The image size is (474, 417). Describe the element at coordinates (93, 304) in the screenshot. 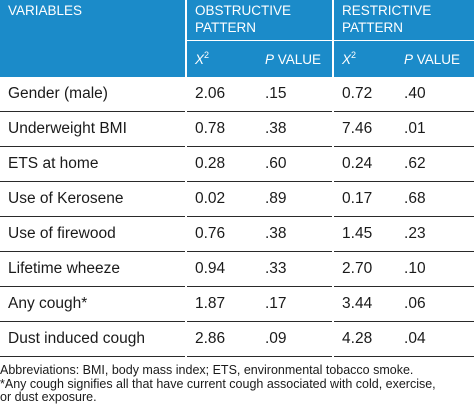

I see `cell-variable: Any cough*` at that location.